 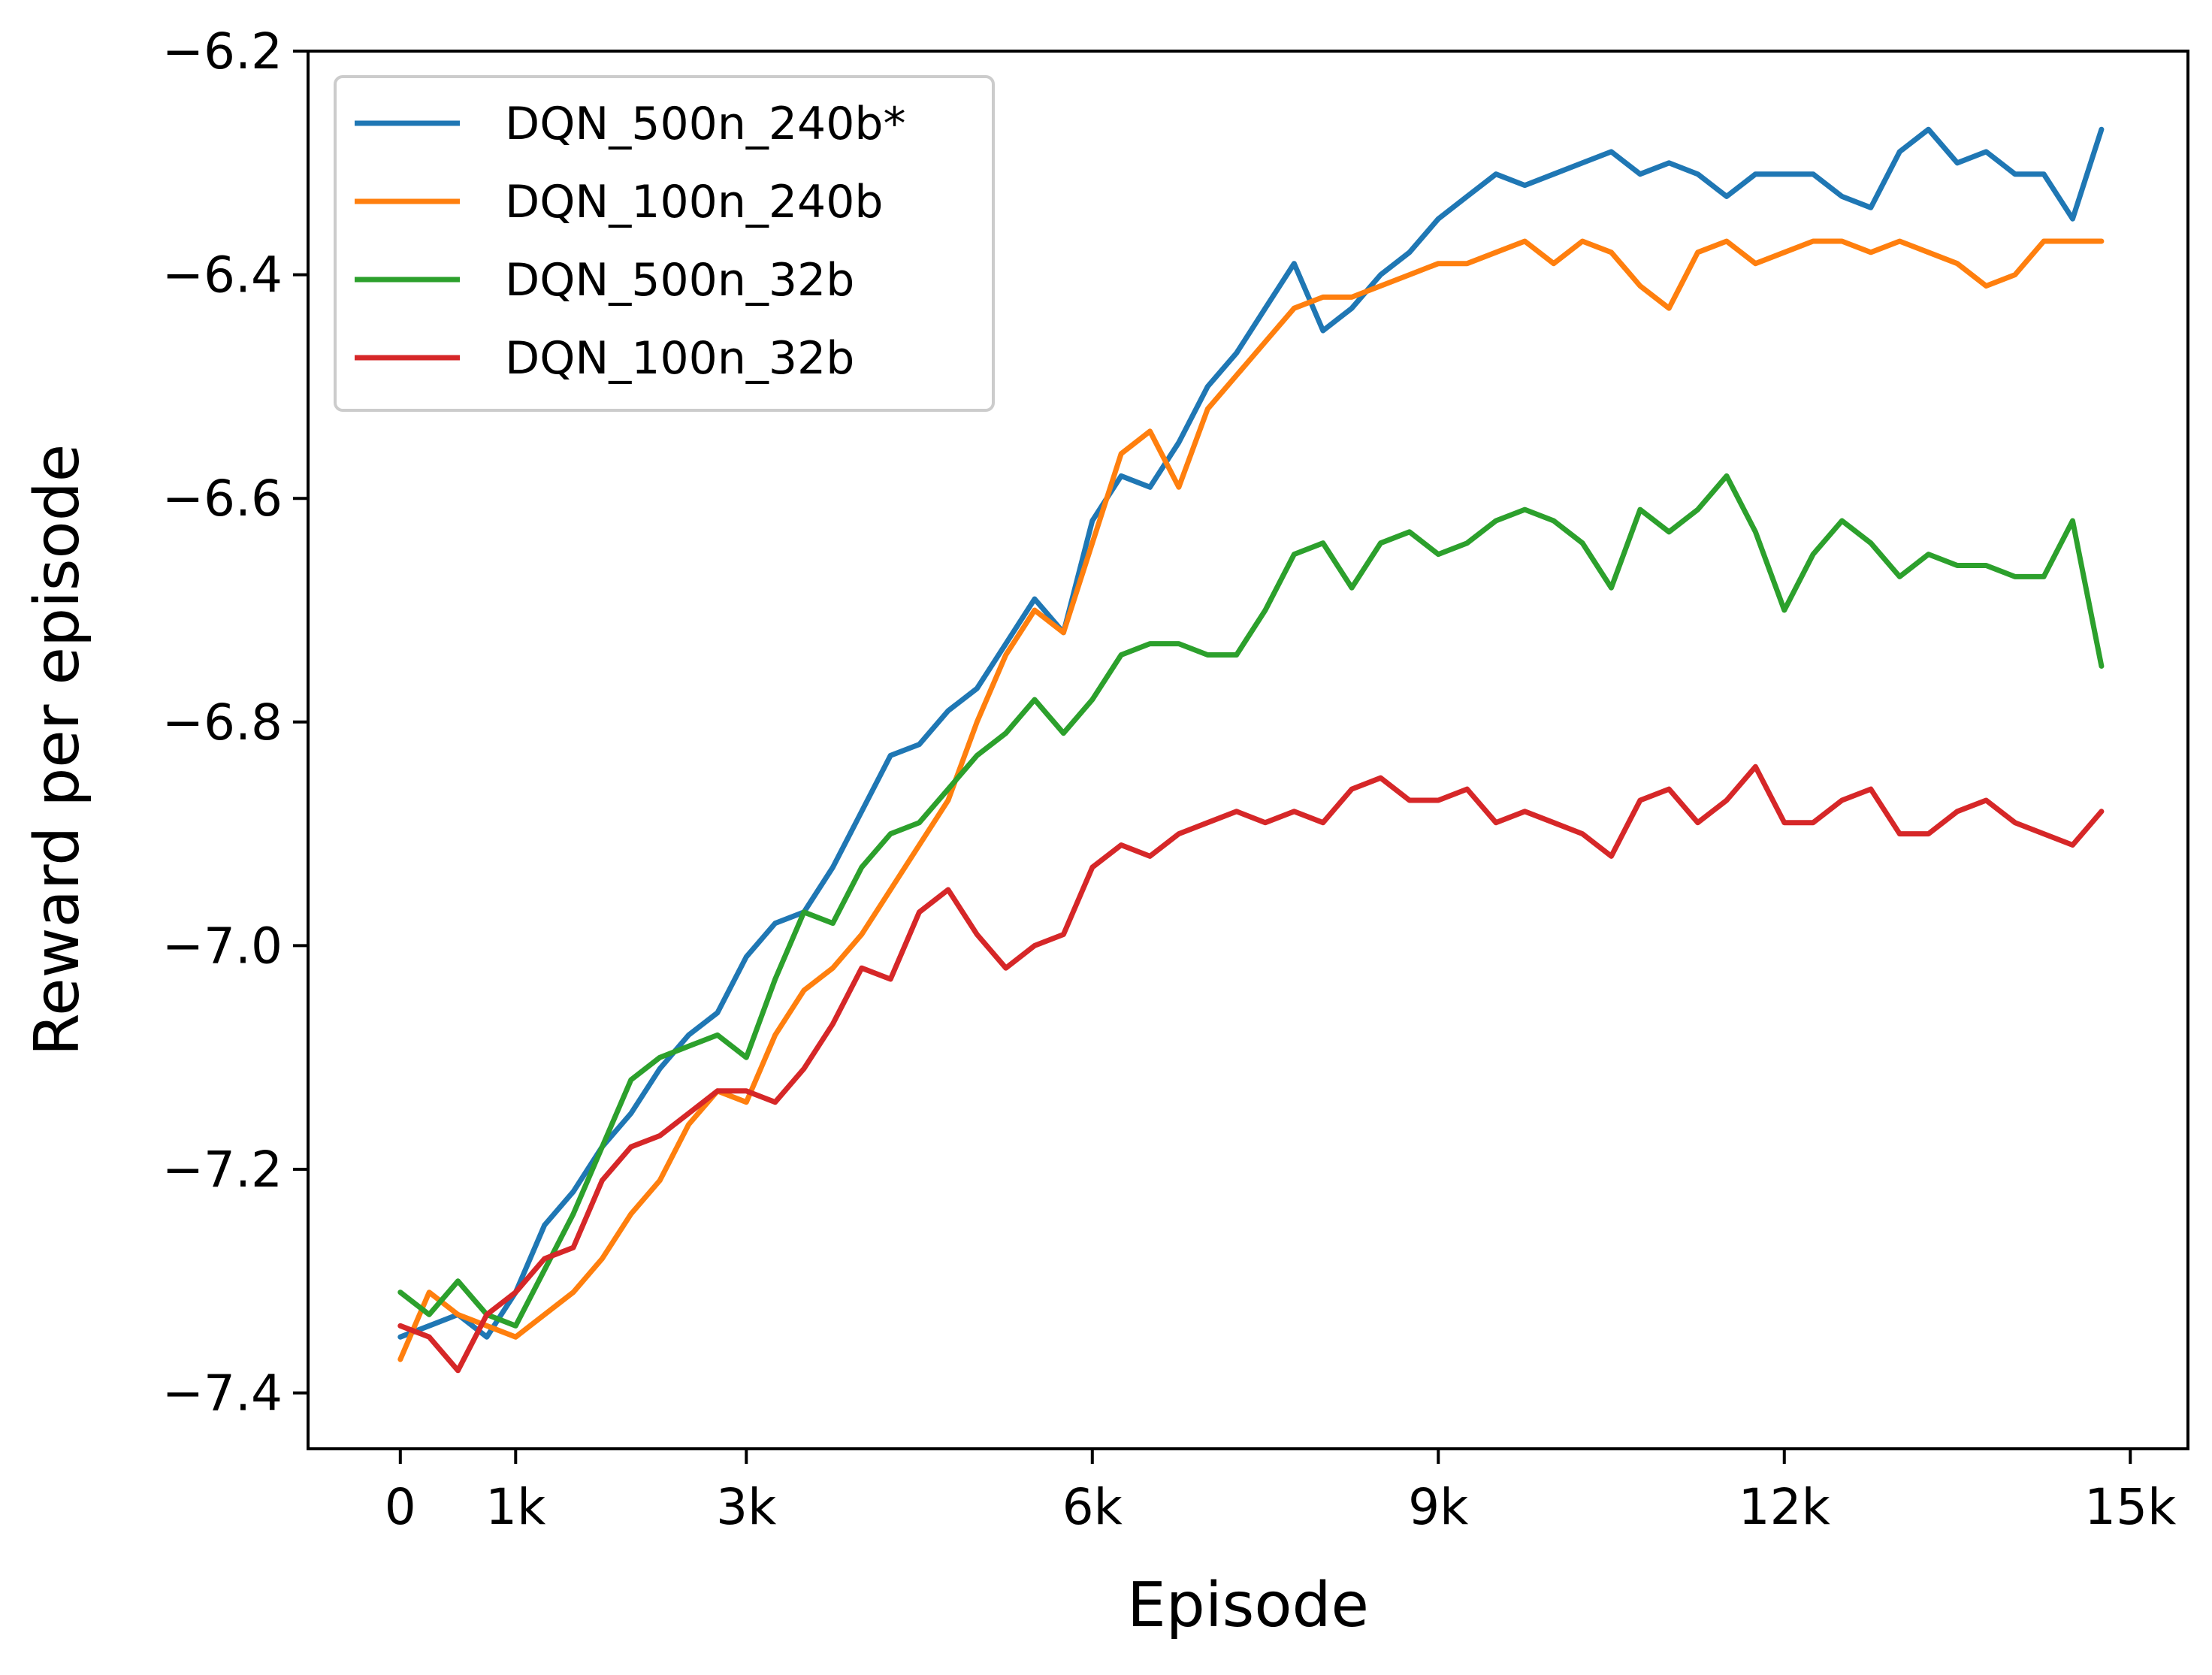 What do you see at coordinates (222, 499) in the screenshot?
I see `y-tick-label: −6.6` at bounding box center [222, 499].